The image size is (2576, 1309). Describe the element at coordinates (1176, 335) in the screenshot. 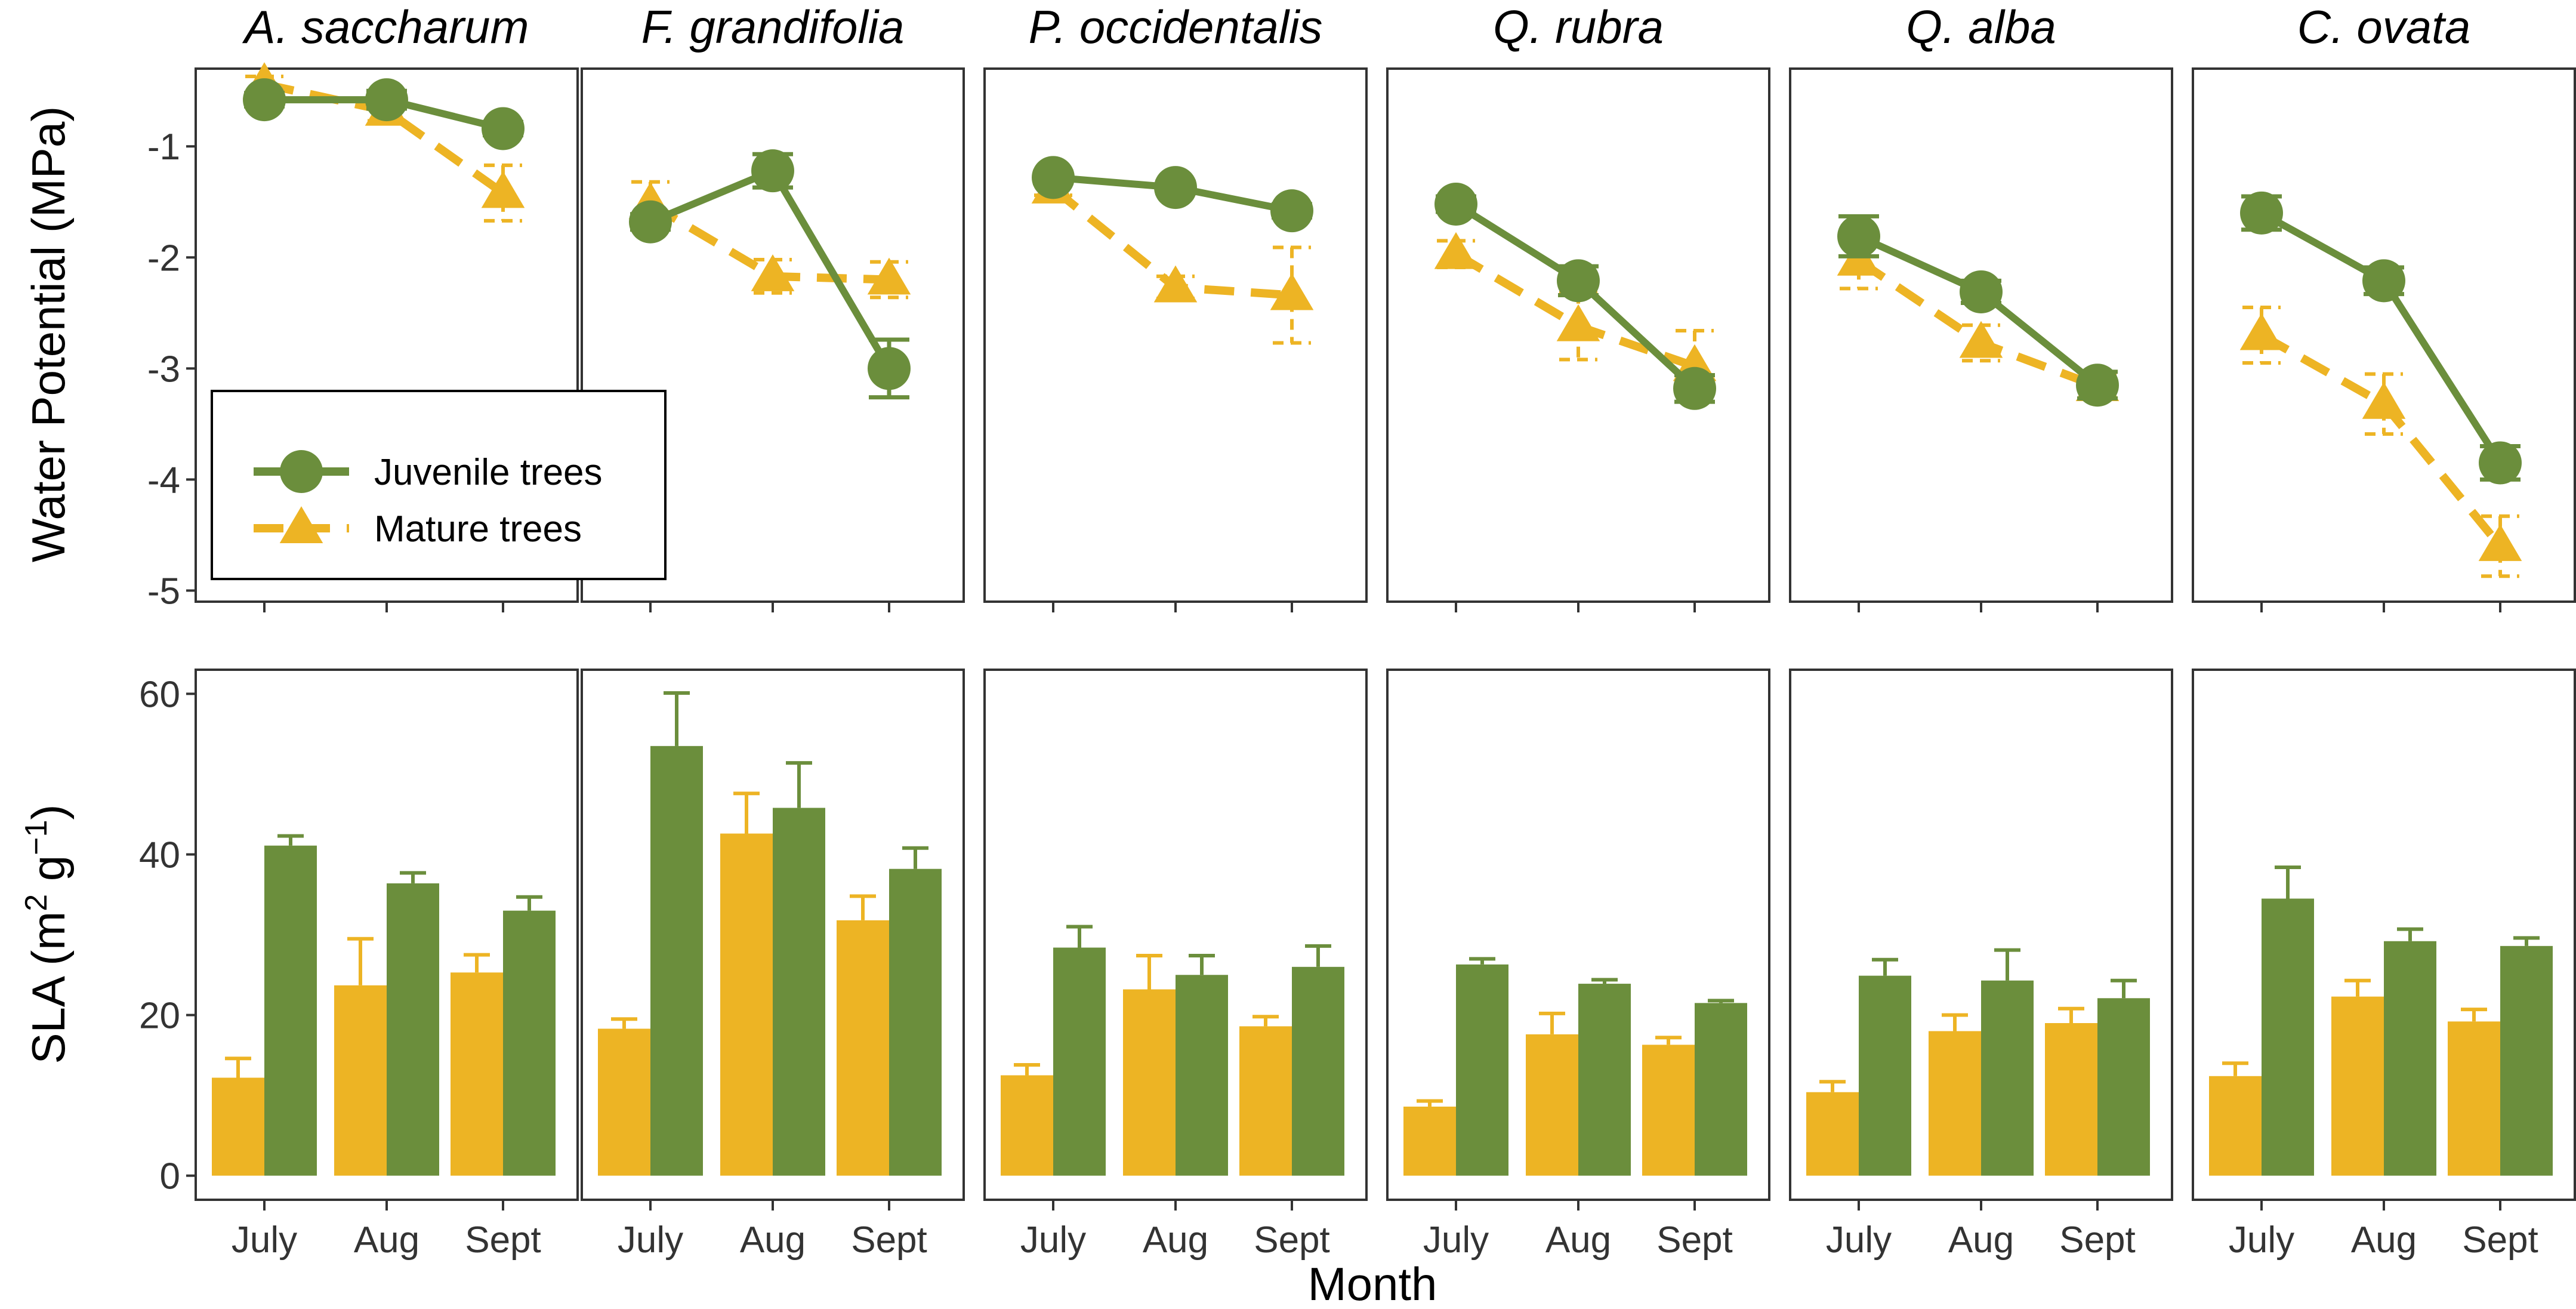

I see `panel-frame` at that location.